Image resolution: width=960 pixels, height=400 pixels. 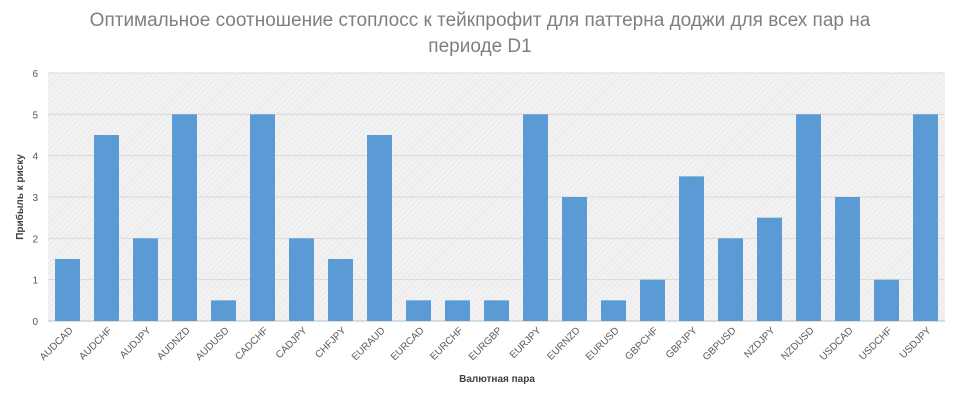 What do you see at coordinates (925, 217) in the screenshot?
I see `bar-usdjpy` at bounding box center [925, 217].